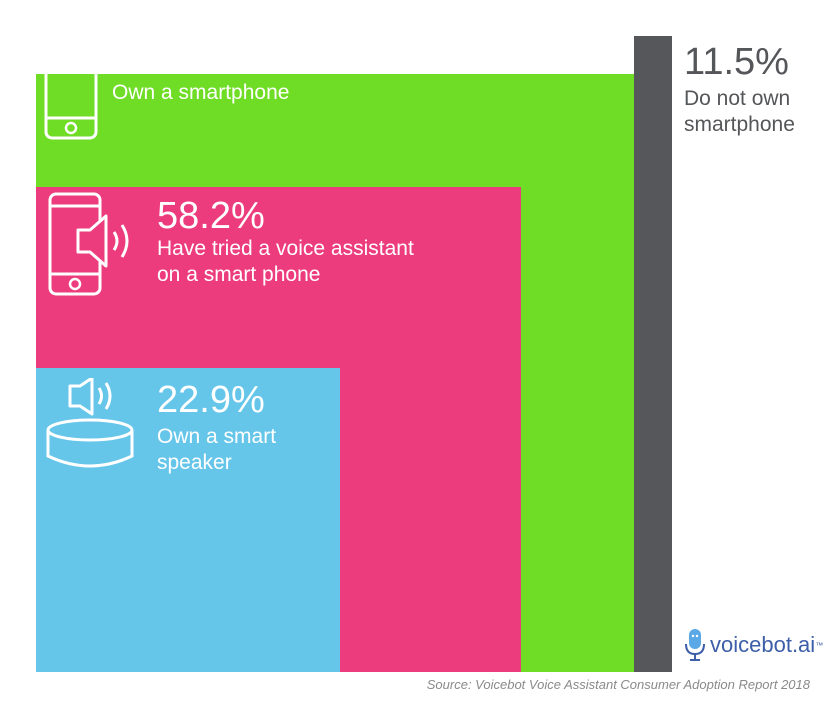 The image size is (840, 720). Describe the element at coordinates (239, 274) in the screenshot. I see `label-voice-assistant-line2: on a smart phone` at that location.